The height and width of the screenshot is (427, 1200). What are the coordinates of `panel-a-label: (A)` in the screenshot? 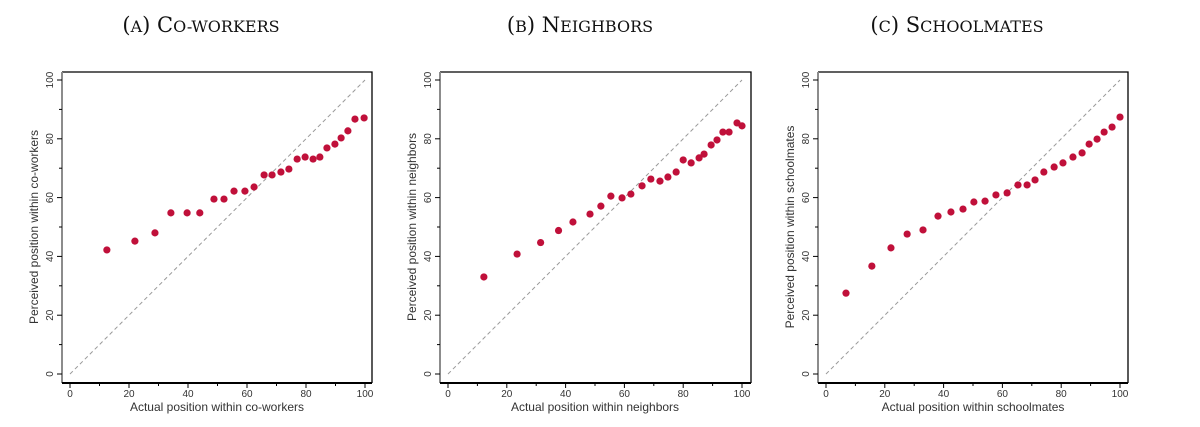 It's located at (136, 25).